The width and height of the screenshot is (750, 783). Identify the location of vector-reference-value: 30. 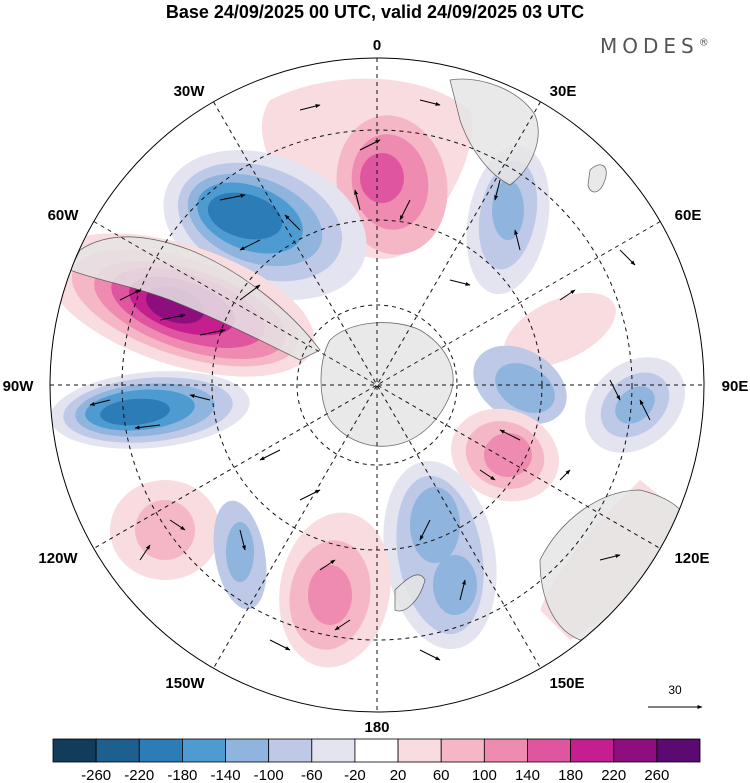
(675, 690).